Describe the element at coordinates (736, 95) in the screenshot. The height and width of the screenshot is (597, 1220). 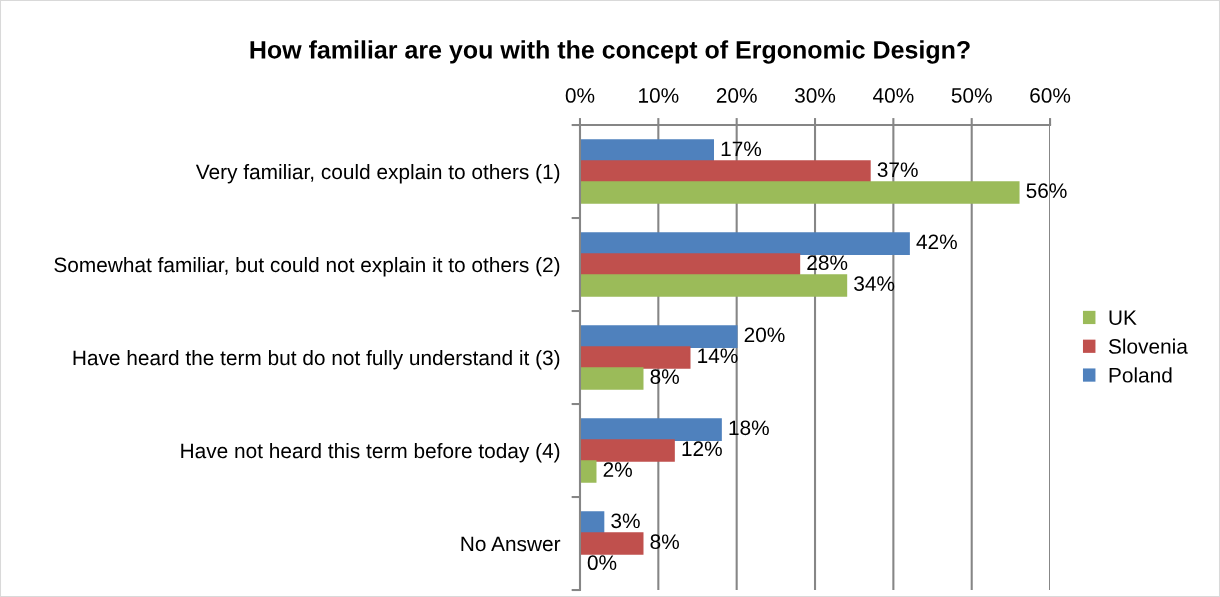
I see `x-tick-label: 20%` at that location.